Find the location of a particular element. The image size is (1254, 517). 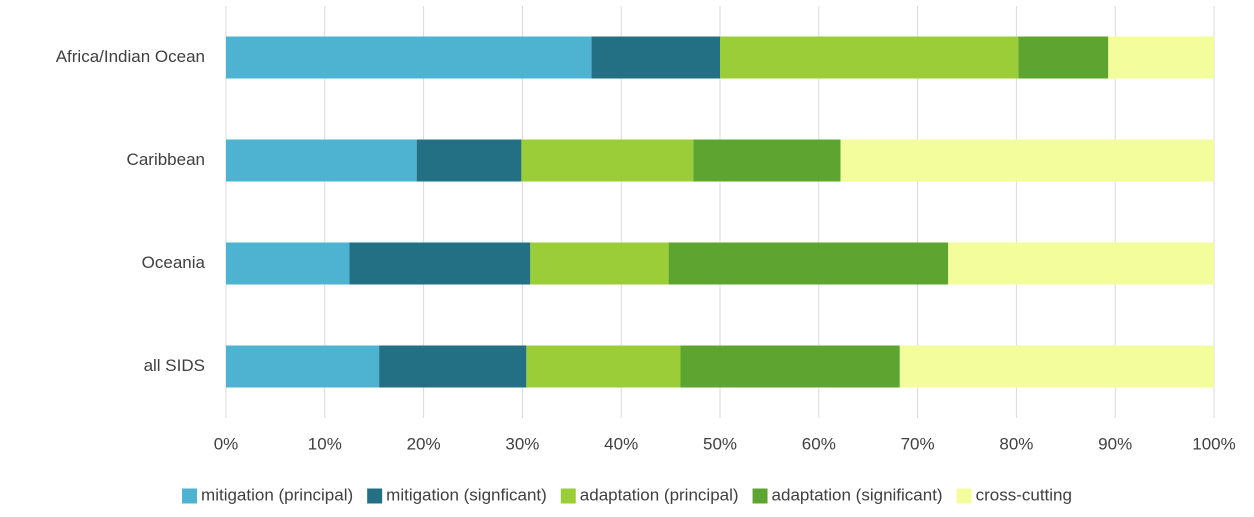

legend-label: mitigation (principal) is located at coordinates (277, 494).